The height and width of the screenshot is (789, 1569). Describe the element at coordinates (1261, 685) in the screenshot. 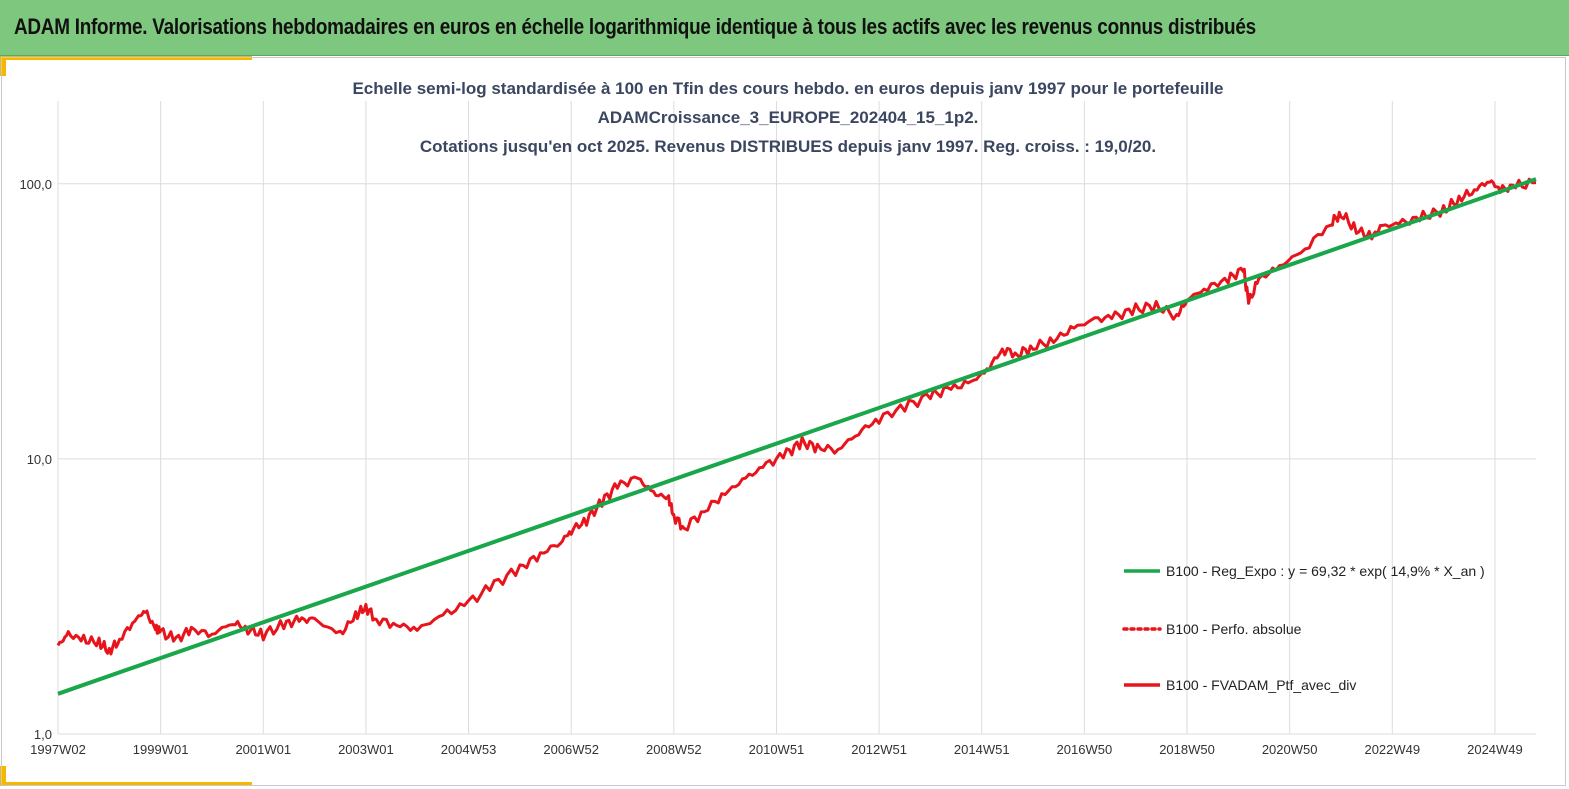

I see `legend-label: B100 - FVADAM_Ptf_avec_div` at that location.